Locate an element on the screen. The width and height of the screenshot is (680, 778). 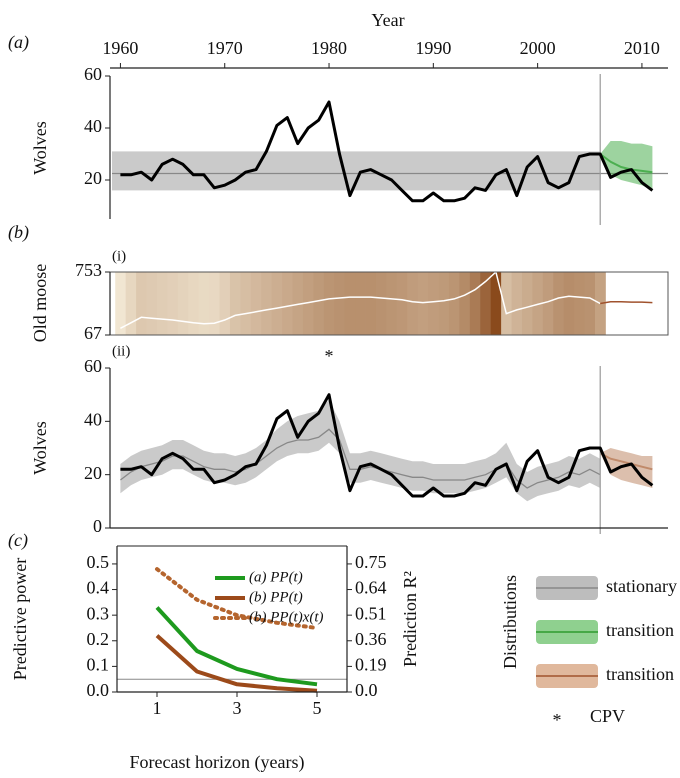
legend-label: (b) PP(t)x(t) is located at coordinates (286, 617).